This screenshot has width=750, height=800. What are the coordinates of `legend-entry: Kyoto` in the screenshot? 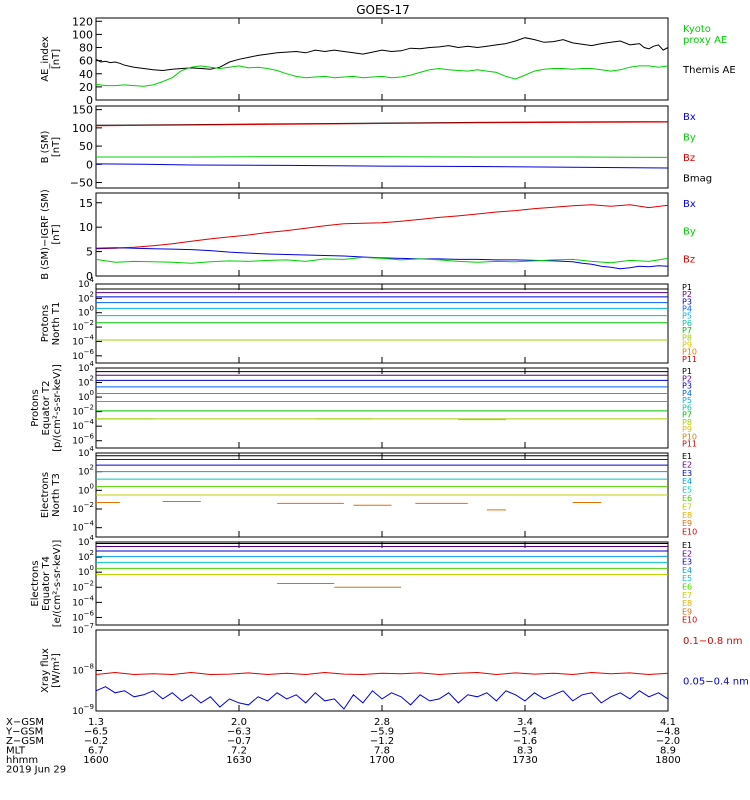 It's located at (697, 29).